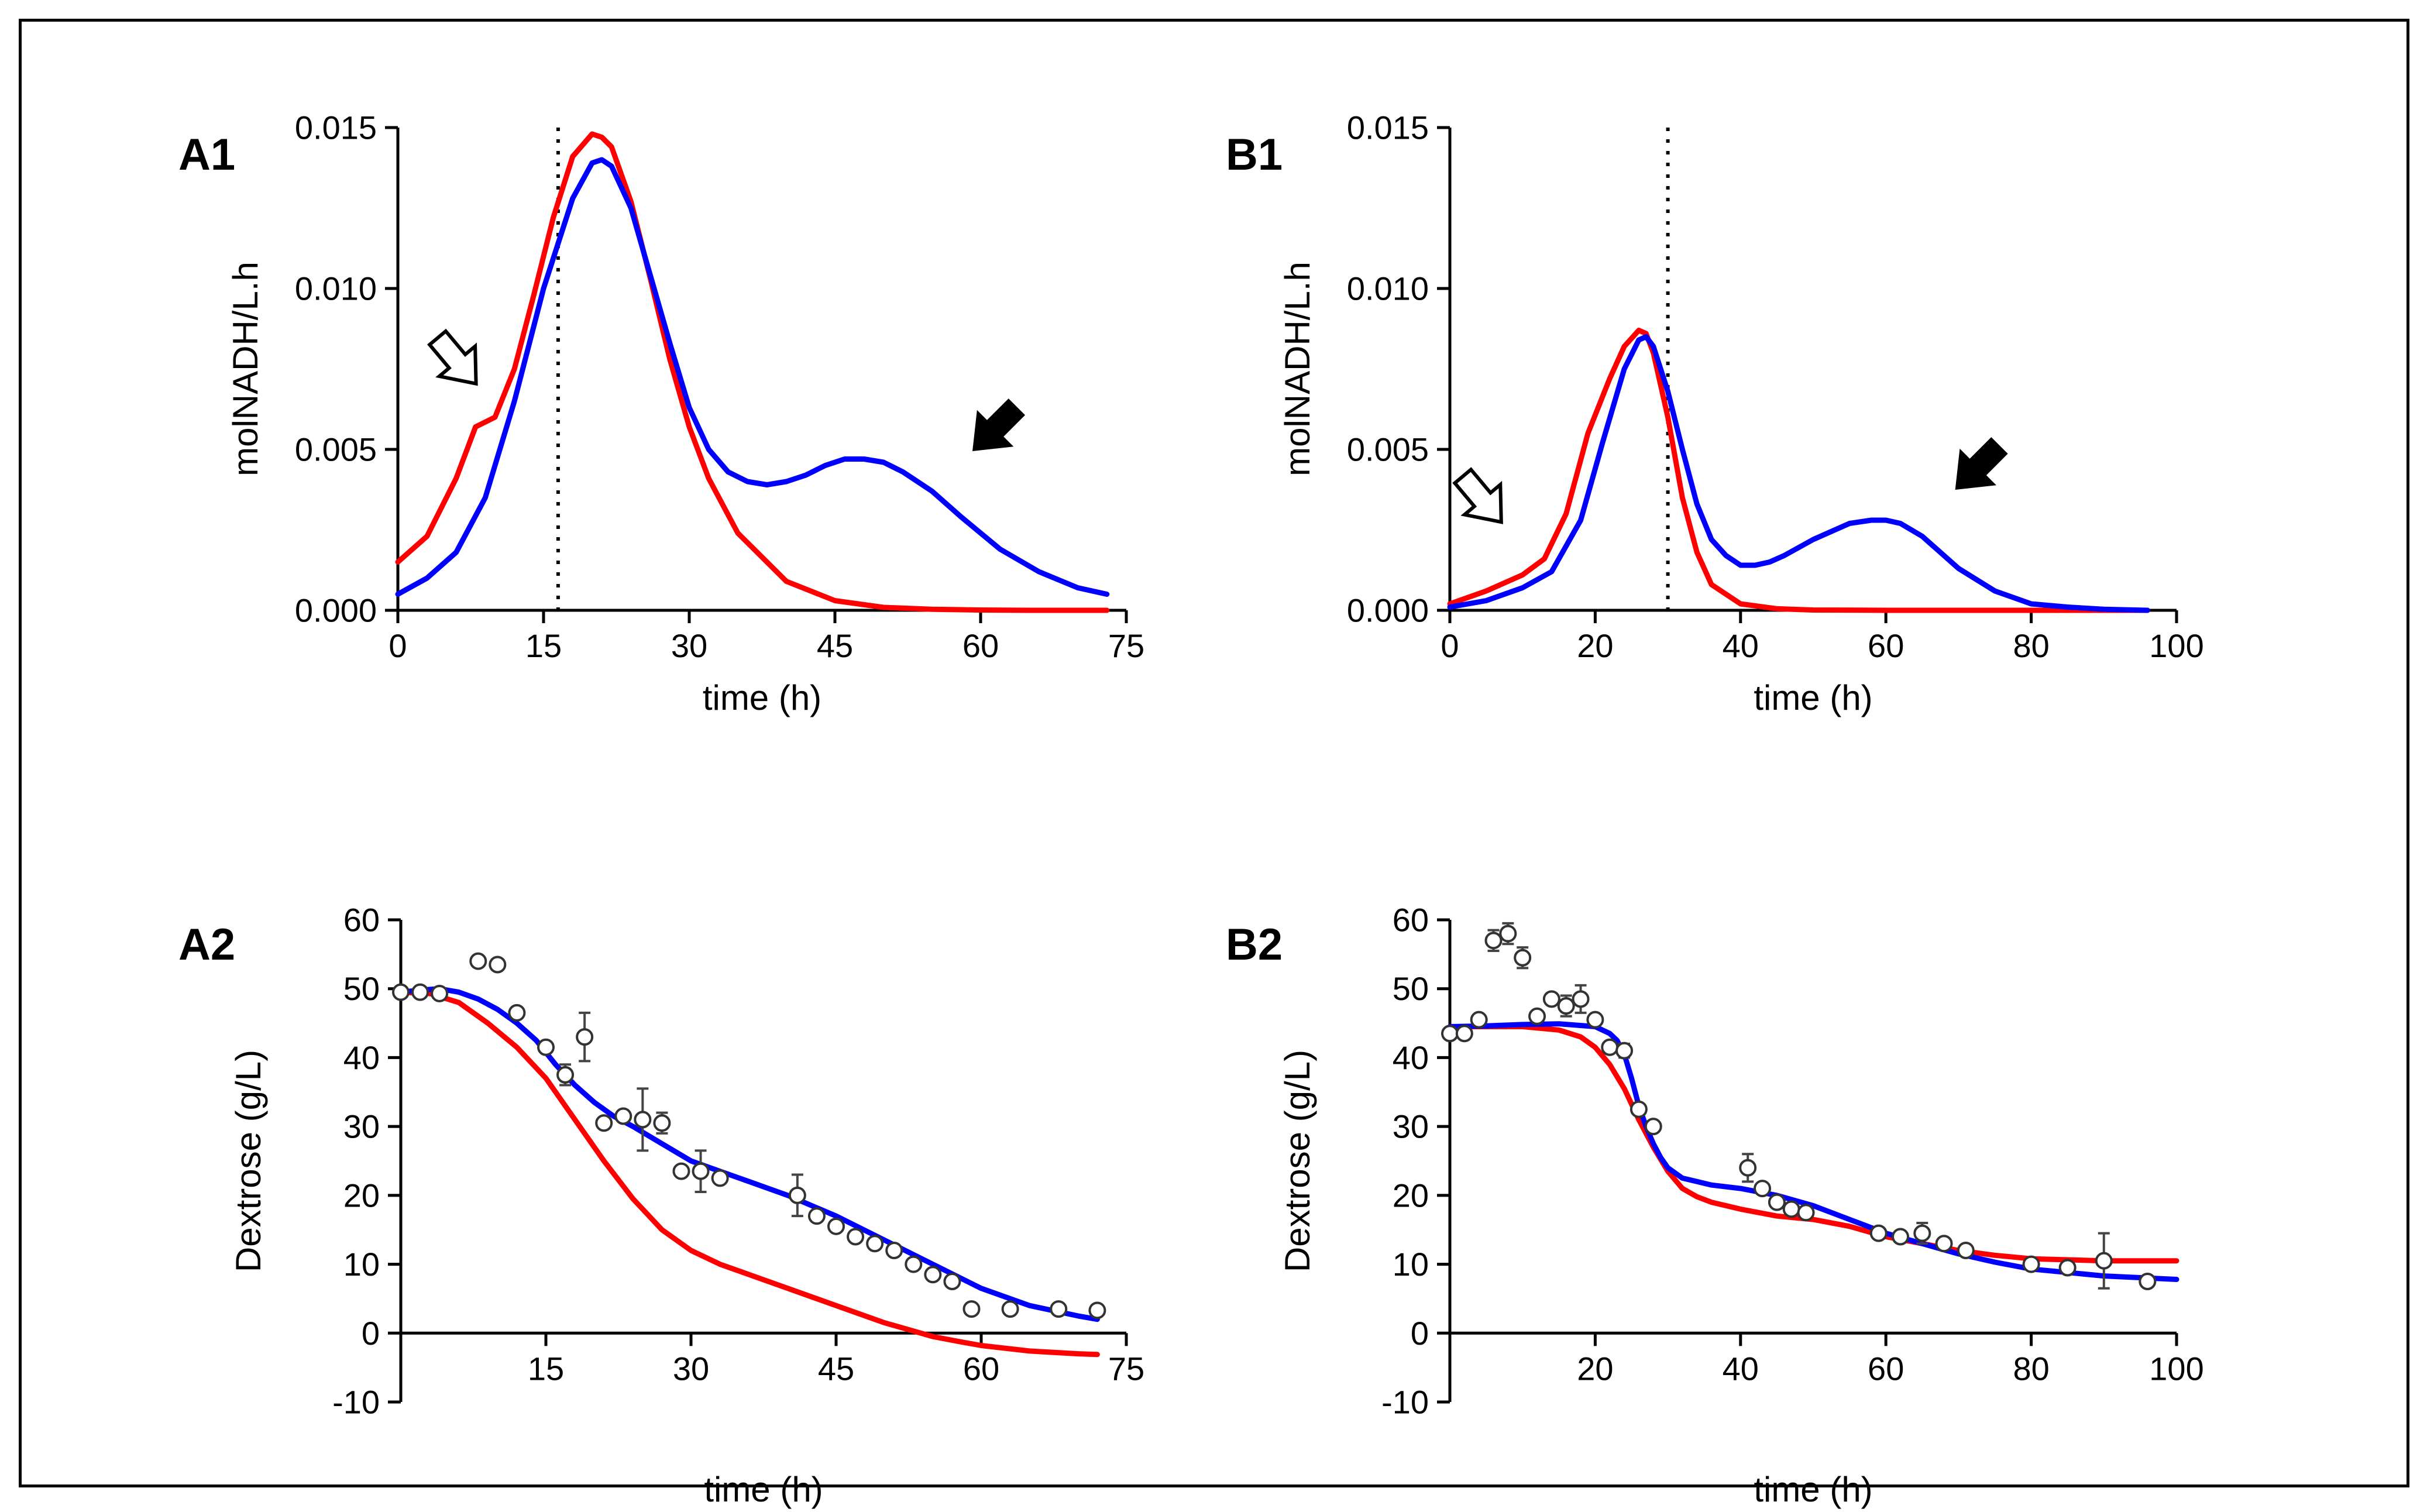  Describe the element at coordinates (1298, 369) in the screenshot. I see `y-axis-title: molNADH/L.h` at that location.